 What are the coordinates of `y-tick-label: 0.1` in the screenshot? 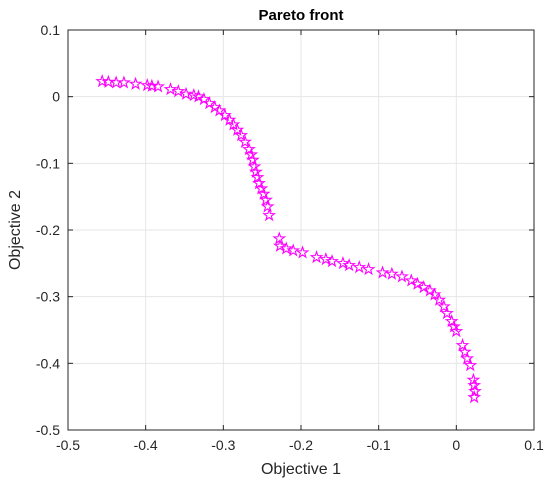 It's located at (51, 30).